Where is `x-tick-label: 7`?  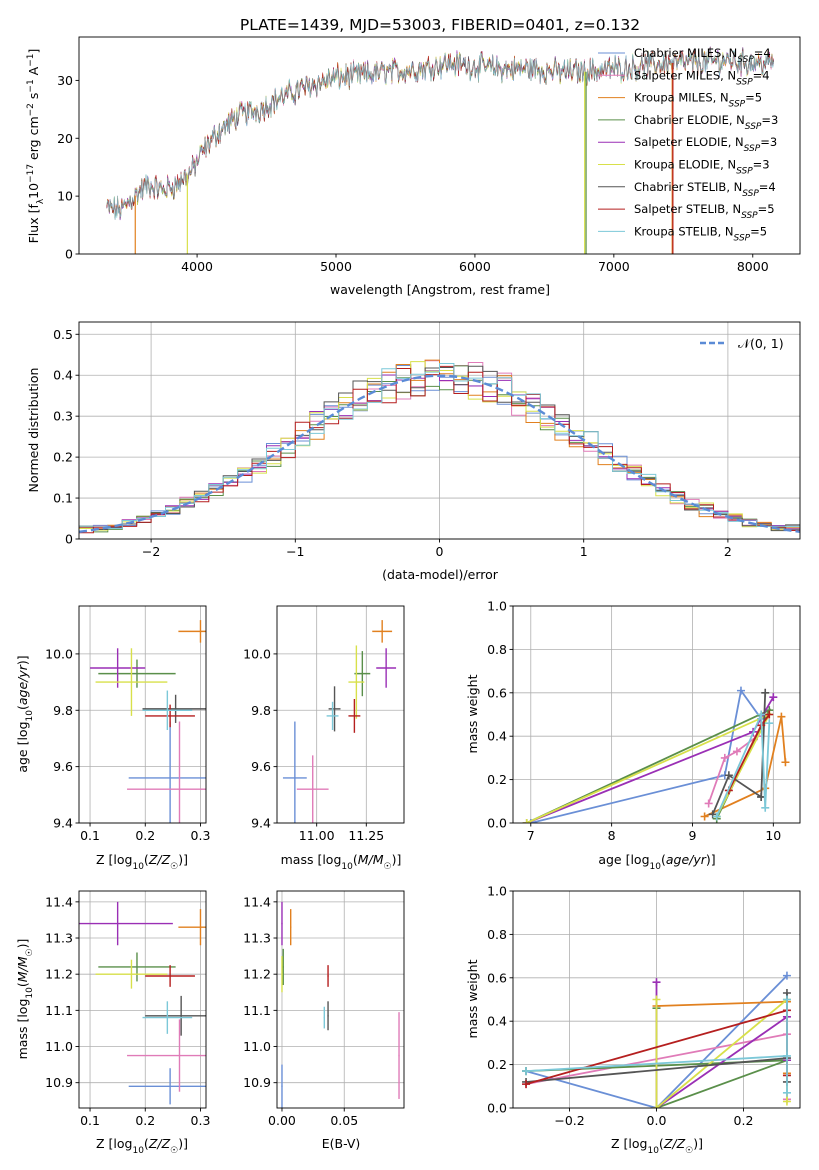
x-tick-label: 7 is located at coordinates (531, 835).